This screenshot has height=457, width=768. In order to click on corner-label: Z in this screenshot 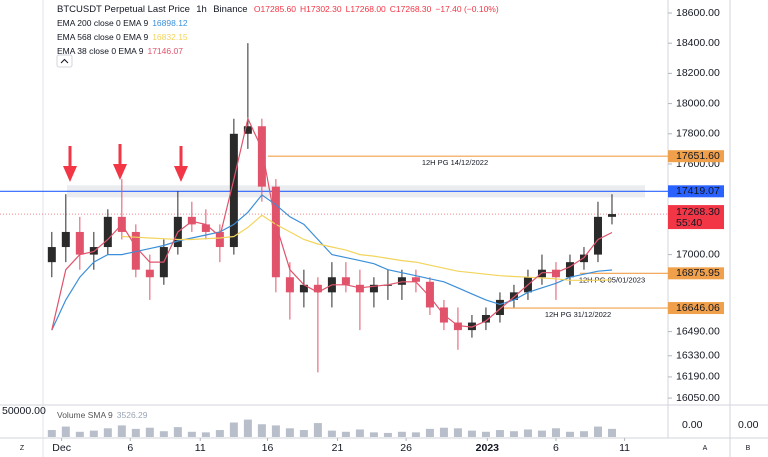, I will do `click(22, 448)`.